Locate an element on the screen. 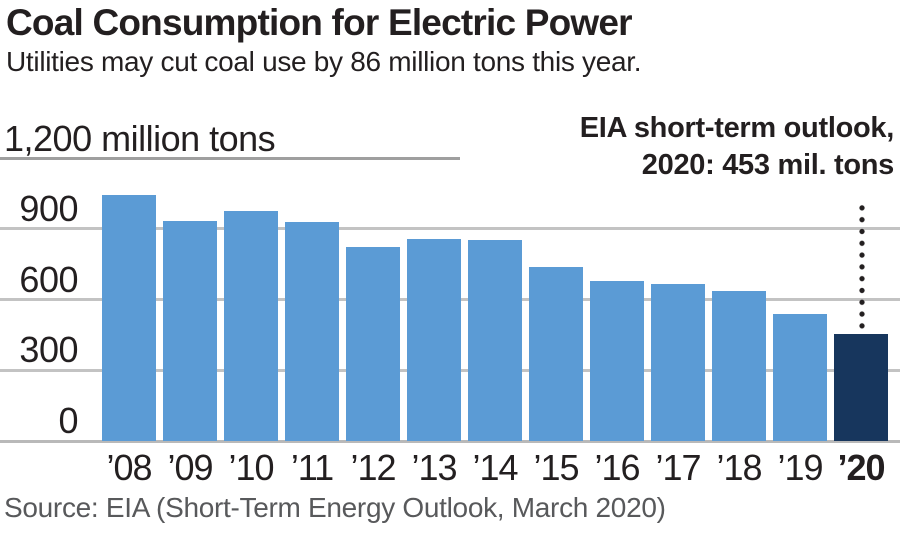 This screenshot has height=540, width=900. x-tick-label-13: ’13 is located at coordinates (434, 467).